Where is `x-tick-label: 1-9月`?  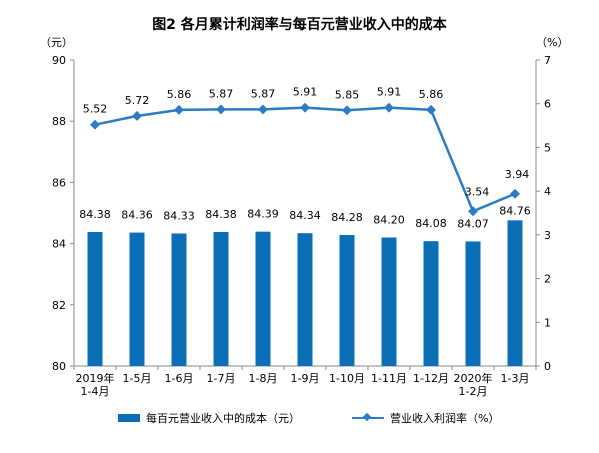 x-tick-label: 1-9月 is located at coordinates (305, 378).